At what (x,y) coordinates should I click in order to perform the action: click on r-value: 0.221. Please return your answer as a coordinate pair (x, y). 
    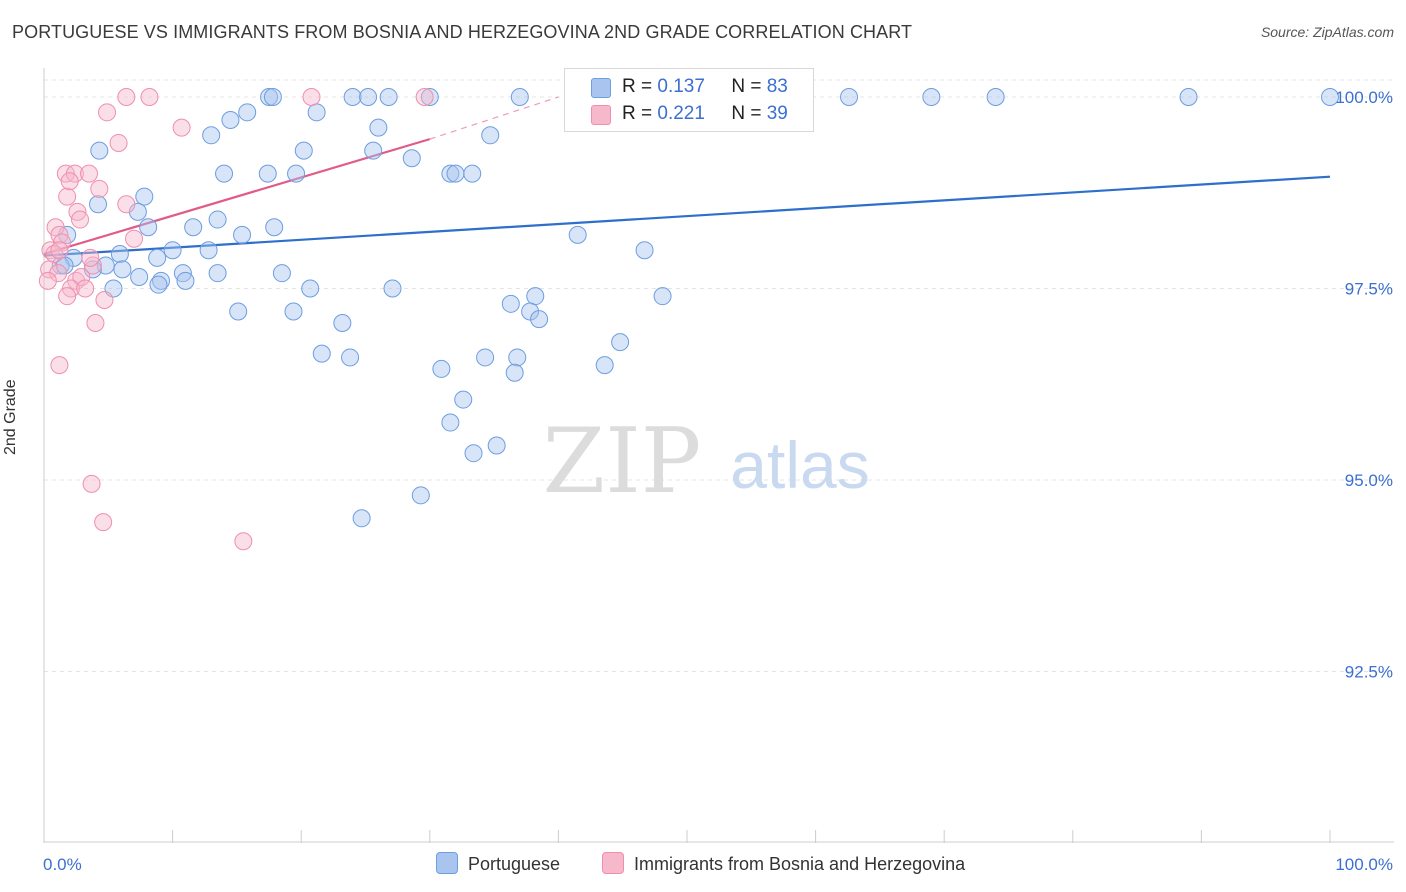
    Looking at the image, I should click on (681, 113).